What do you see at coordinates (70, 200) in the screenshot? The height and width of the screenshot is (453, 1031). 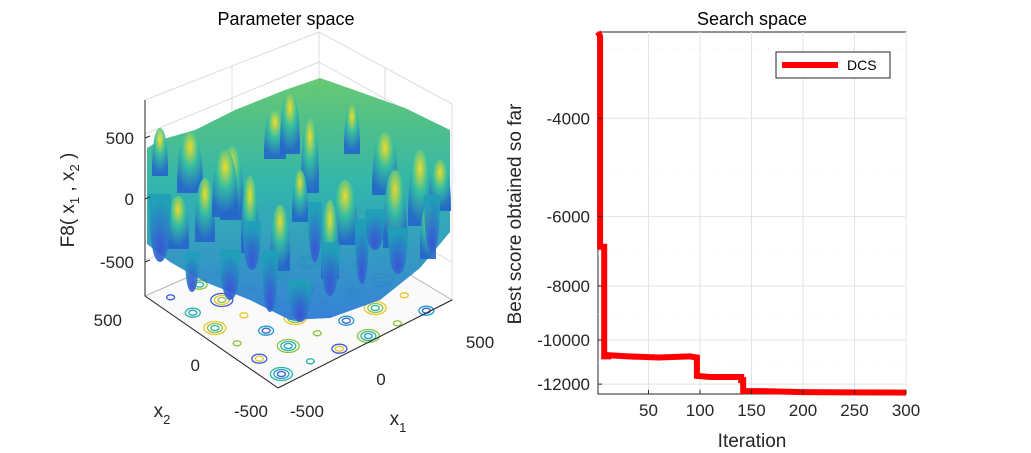 I see `z-axis-label: F8( x1 , x2 )` at bounding box center [70, 200].